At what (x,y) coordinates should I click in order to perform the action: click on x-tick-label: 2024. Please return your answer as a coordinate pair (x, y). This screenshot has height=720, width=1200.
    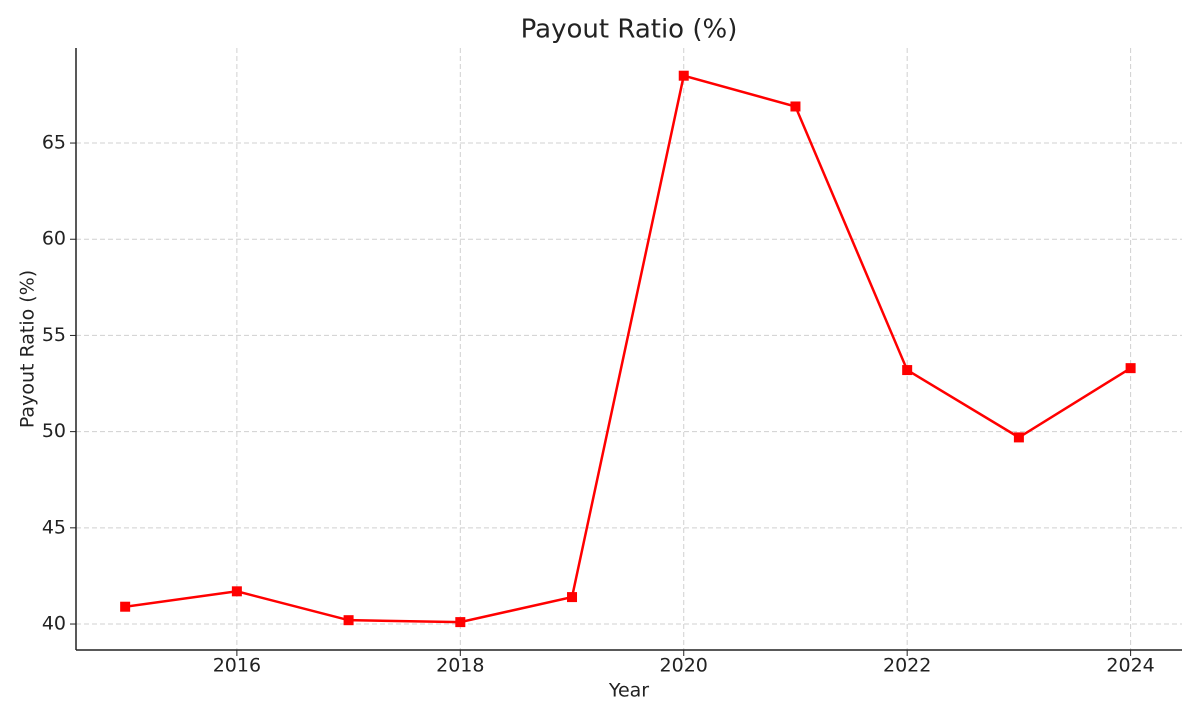
    Looking at the image, I should click on (1130, 666).